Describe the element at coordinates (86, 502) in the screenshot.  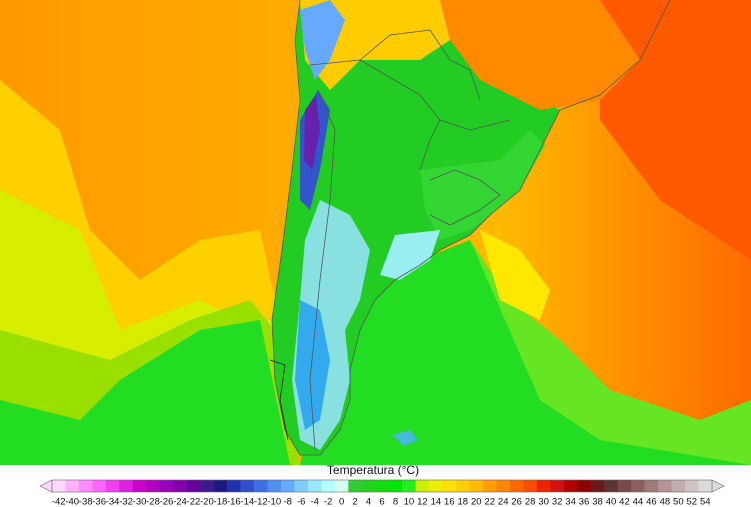
I see `colorbar-tick-label: -38` at that location.